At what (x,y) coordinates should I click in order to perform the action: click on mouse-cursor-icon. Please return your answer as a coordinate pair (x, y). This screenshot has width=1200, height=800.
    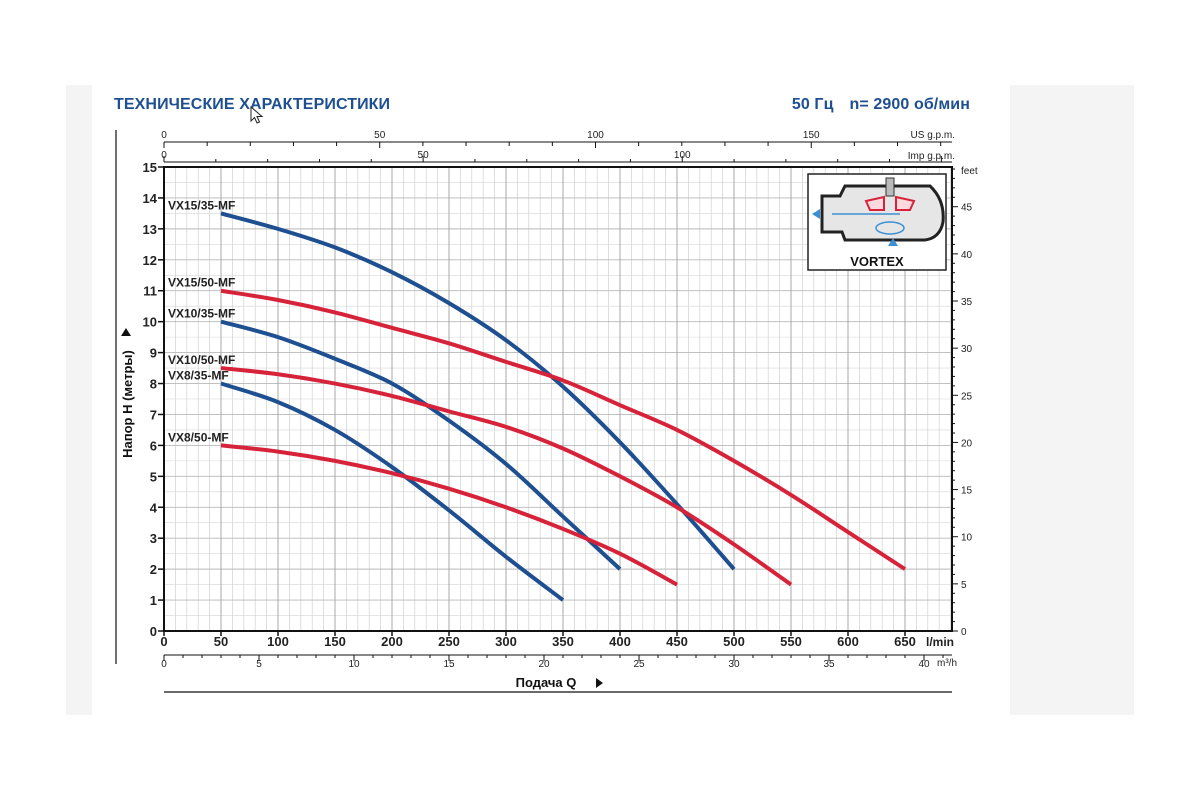
    Looking at the image, I should click on (257, 115).